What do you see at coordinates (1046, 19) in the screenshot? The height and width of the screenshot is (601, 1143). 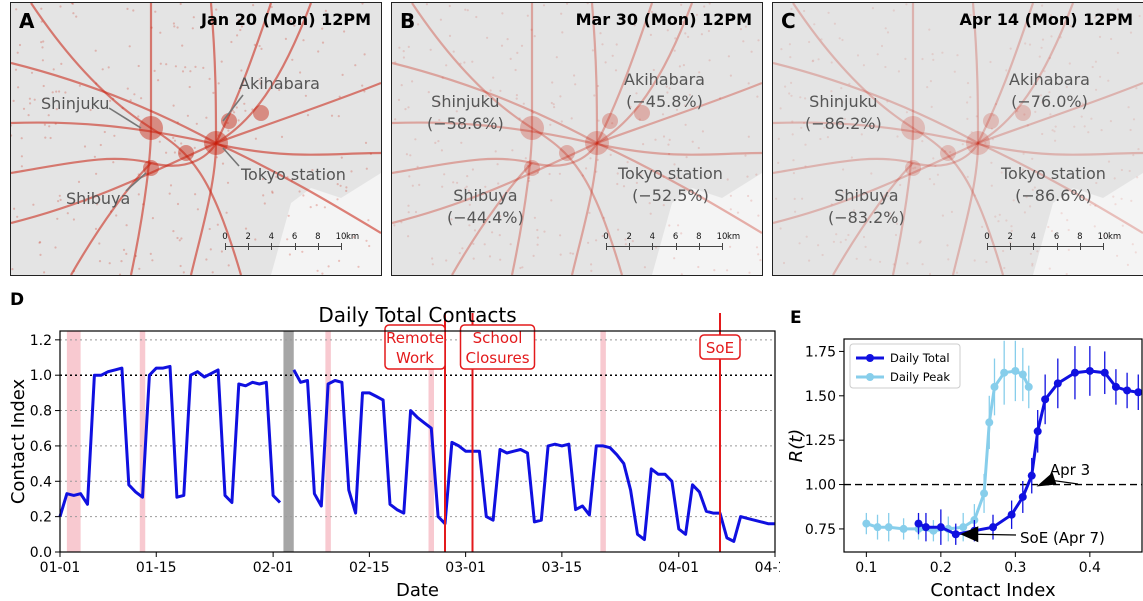 I see `map-date: Apr 14 (Mon) 12PM` at bounding box center [1046, 19].